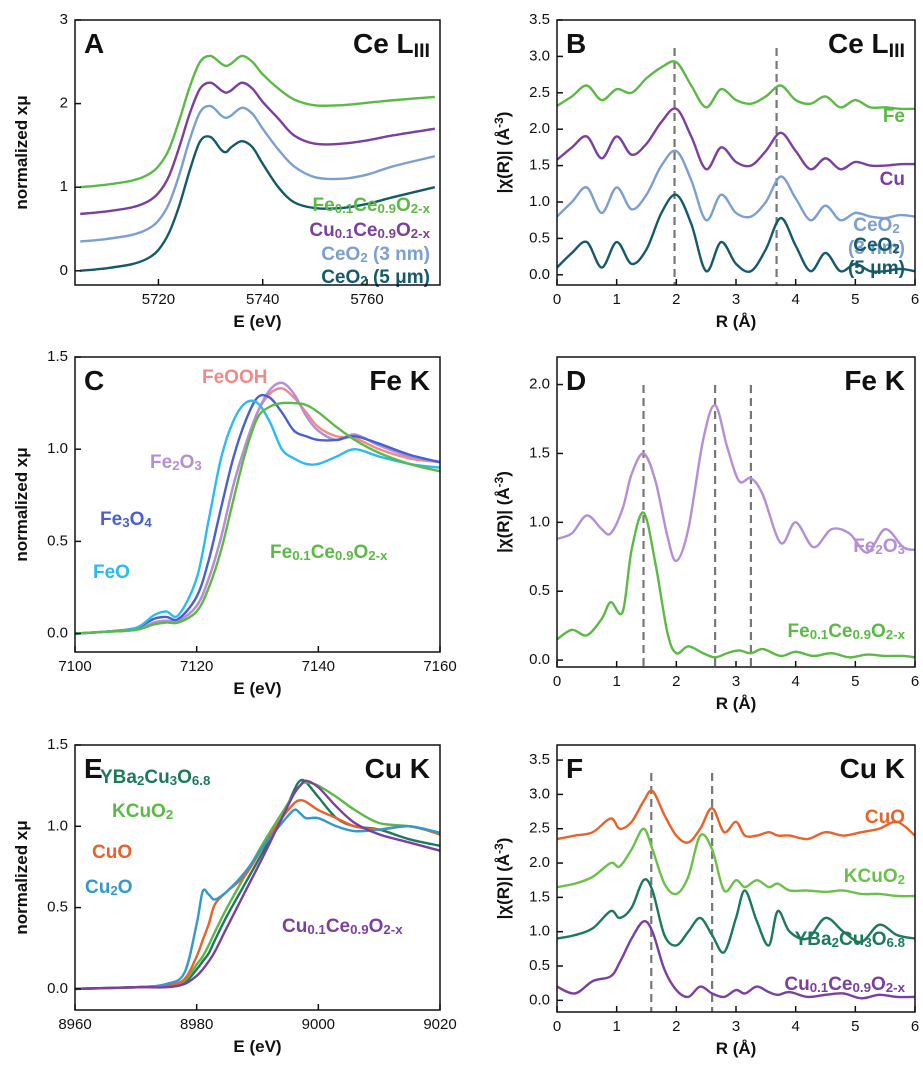 The height and width of the screenshot is (1086, 923). I want to click on legend-label: YBa2Cu3O6.8, so click(850, 939).